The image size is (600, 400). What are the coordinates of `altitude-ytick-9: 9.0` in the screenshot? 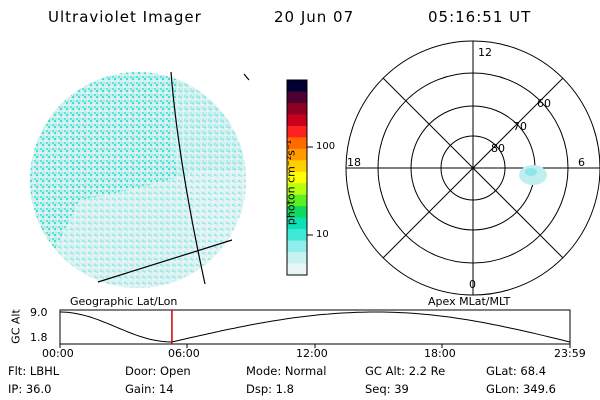 It's located at (39, 312).